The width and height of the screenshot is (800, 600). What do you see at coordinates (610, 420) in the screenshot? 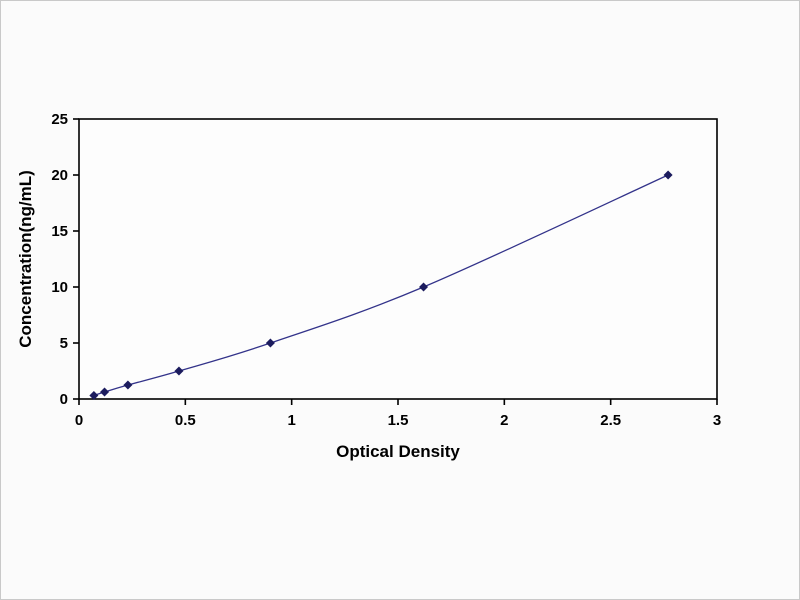
I see `x-tick-label: 2.5` at bounding box center [610, 420].